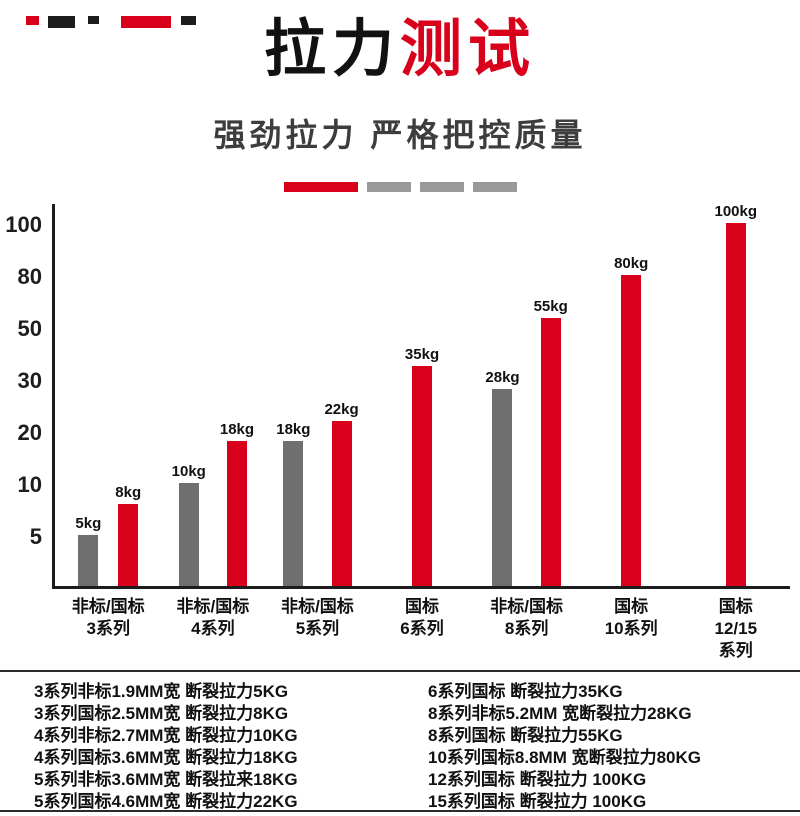  What do you see at coordinates (736, 629) in the screenshot?
I see `category-label: 国标 12/15 系列` at bounding box center [736, 629].